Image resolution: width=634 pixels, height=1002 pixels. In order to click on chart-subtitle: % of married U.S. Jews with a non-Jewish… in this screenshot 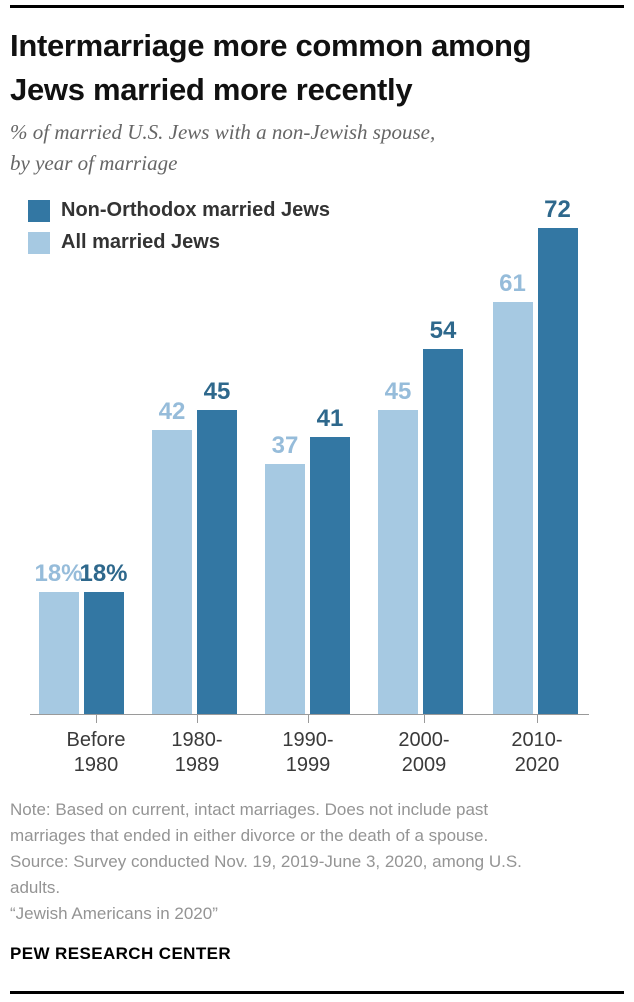, I will do `click(310, 148)`.